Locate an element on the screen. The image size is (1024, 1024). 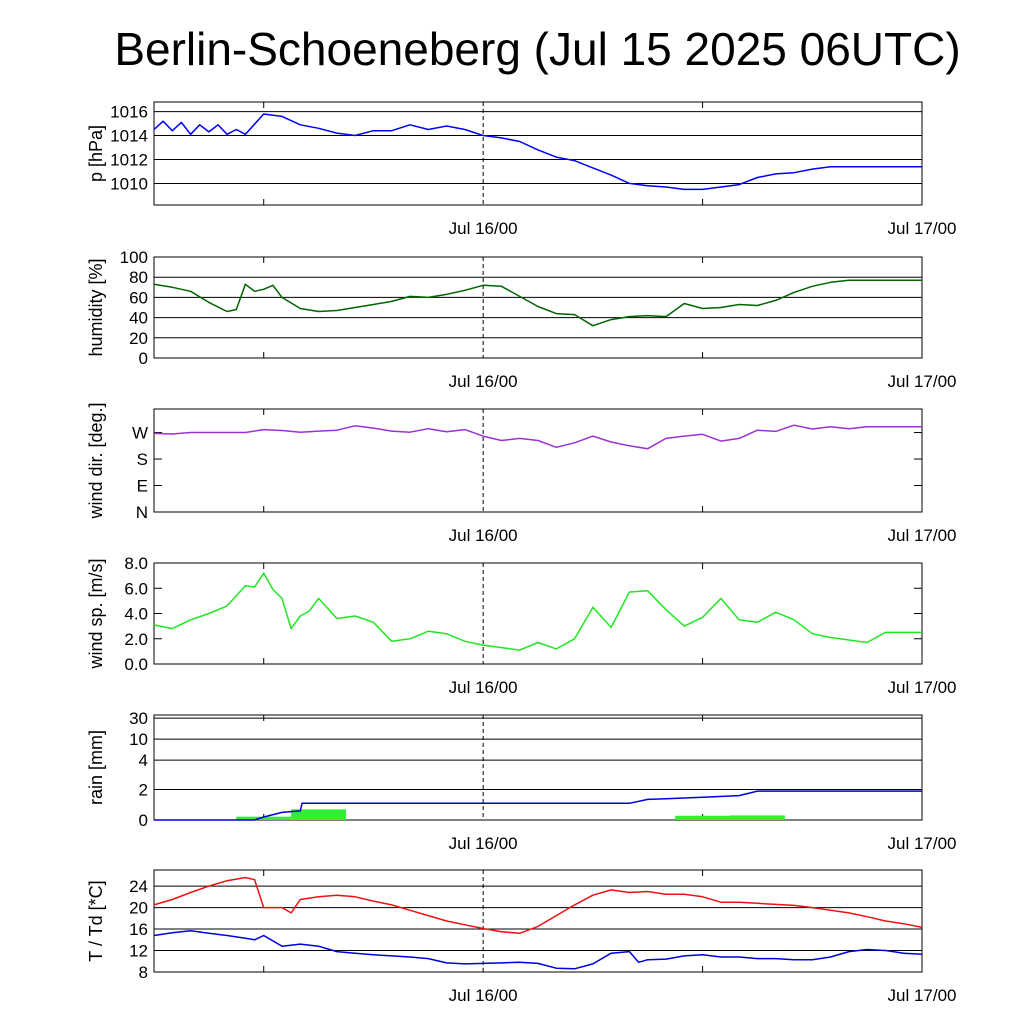
ytick-label-pressure: 1010 is located at coordinates (129, 183).